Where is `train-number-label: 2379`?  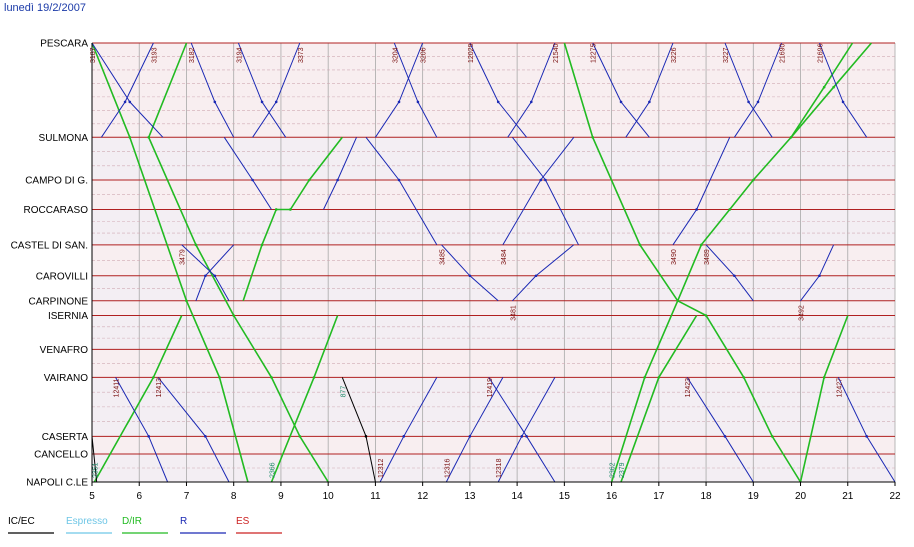
train-number-label: 2379 is located at coordinates (622, 470).